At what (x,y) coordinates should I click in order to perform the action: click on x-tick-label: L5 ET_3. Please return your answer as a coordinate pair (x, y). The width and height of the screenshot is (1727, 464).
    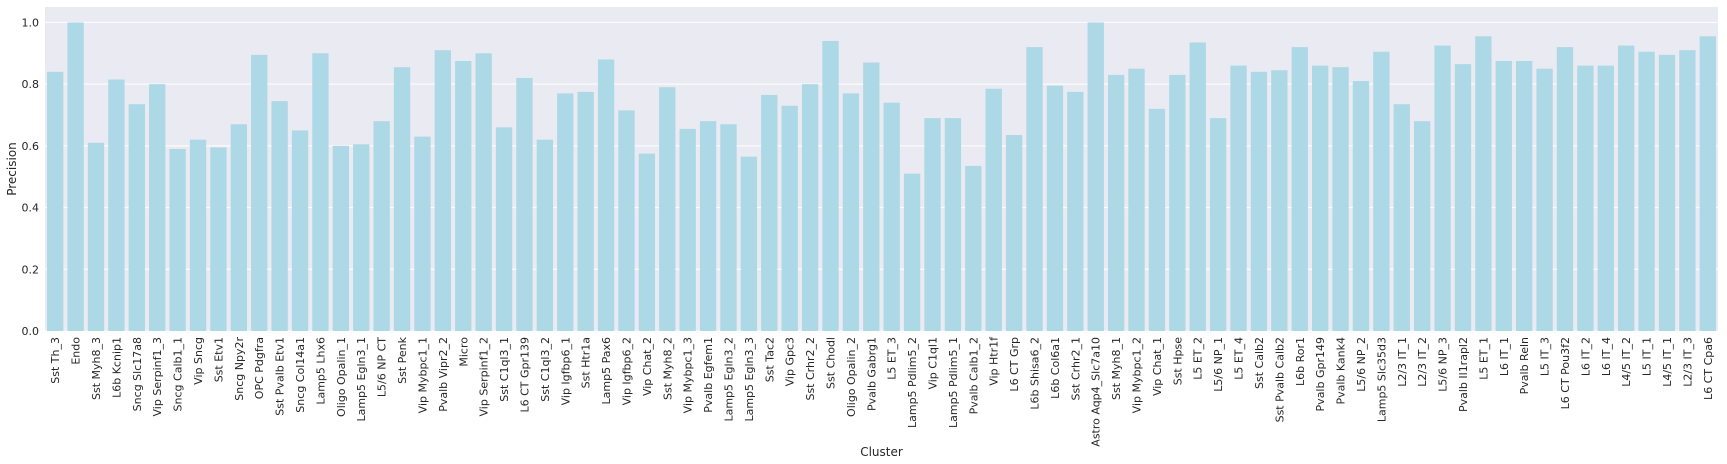
    Looking at the image, I should click on (892, 358).